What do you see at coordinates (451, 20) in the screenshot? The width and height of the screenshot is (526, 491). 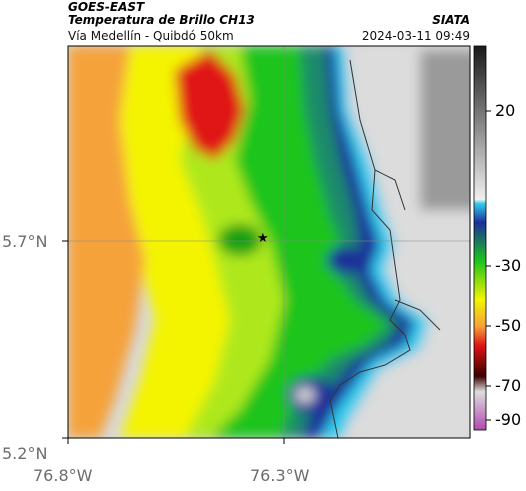 I see `org-label: SIATA` at bounding box center [451, 20].